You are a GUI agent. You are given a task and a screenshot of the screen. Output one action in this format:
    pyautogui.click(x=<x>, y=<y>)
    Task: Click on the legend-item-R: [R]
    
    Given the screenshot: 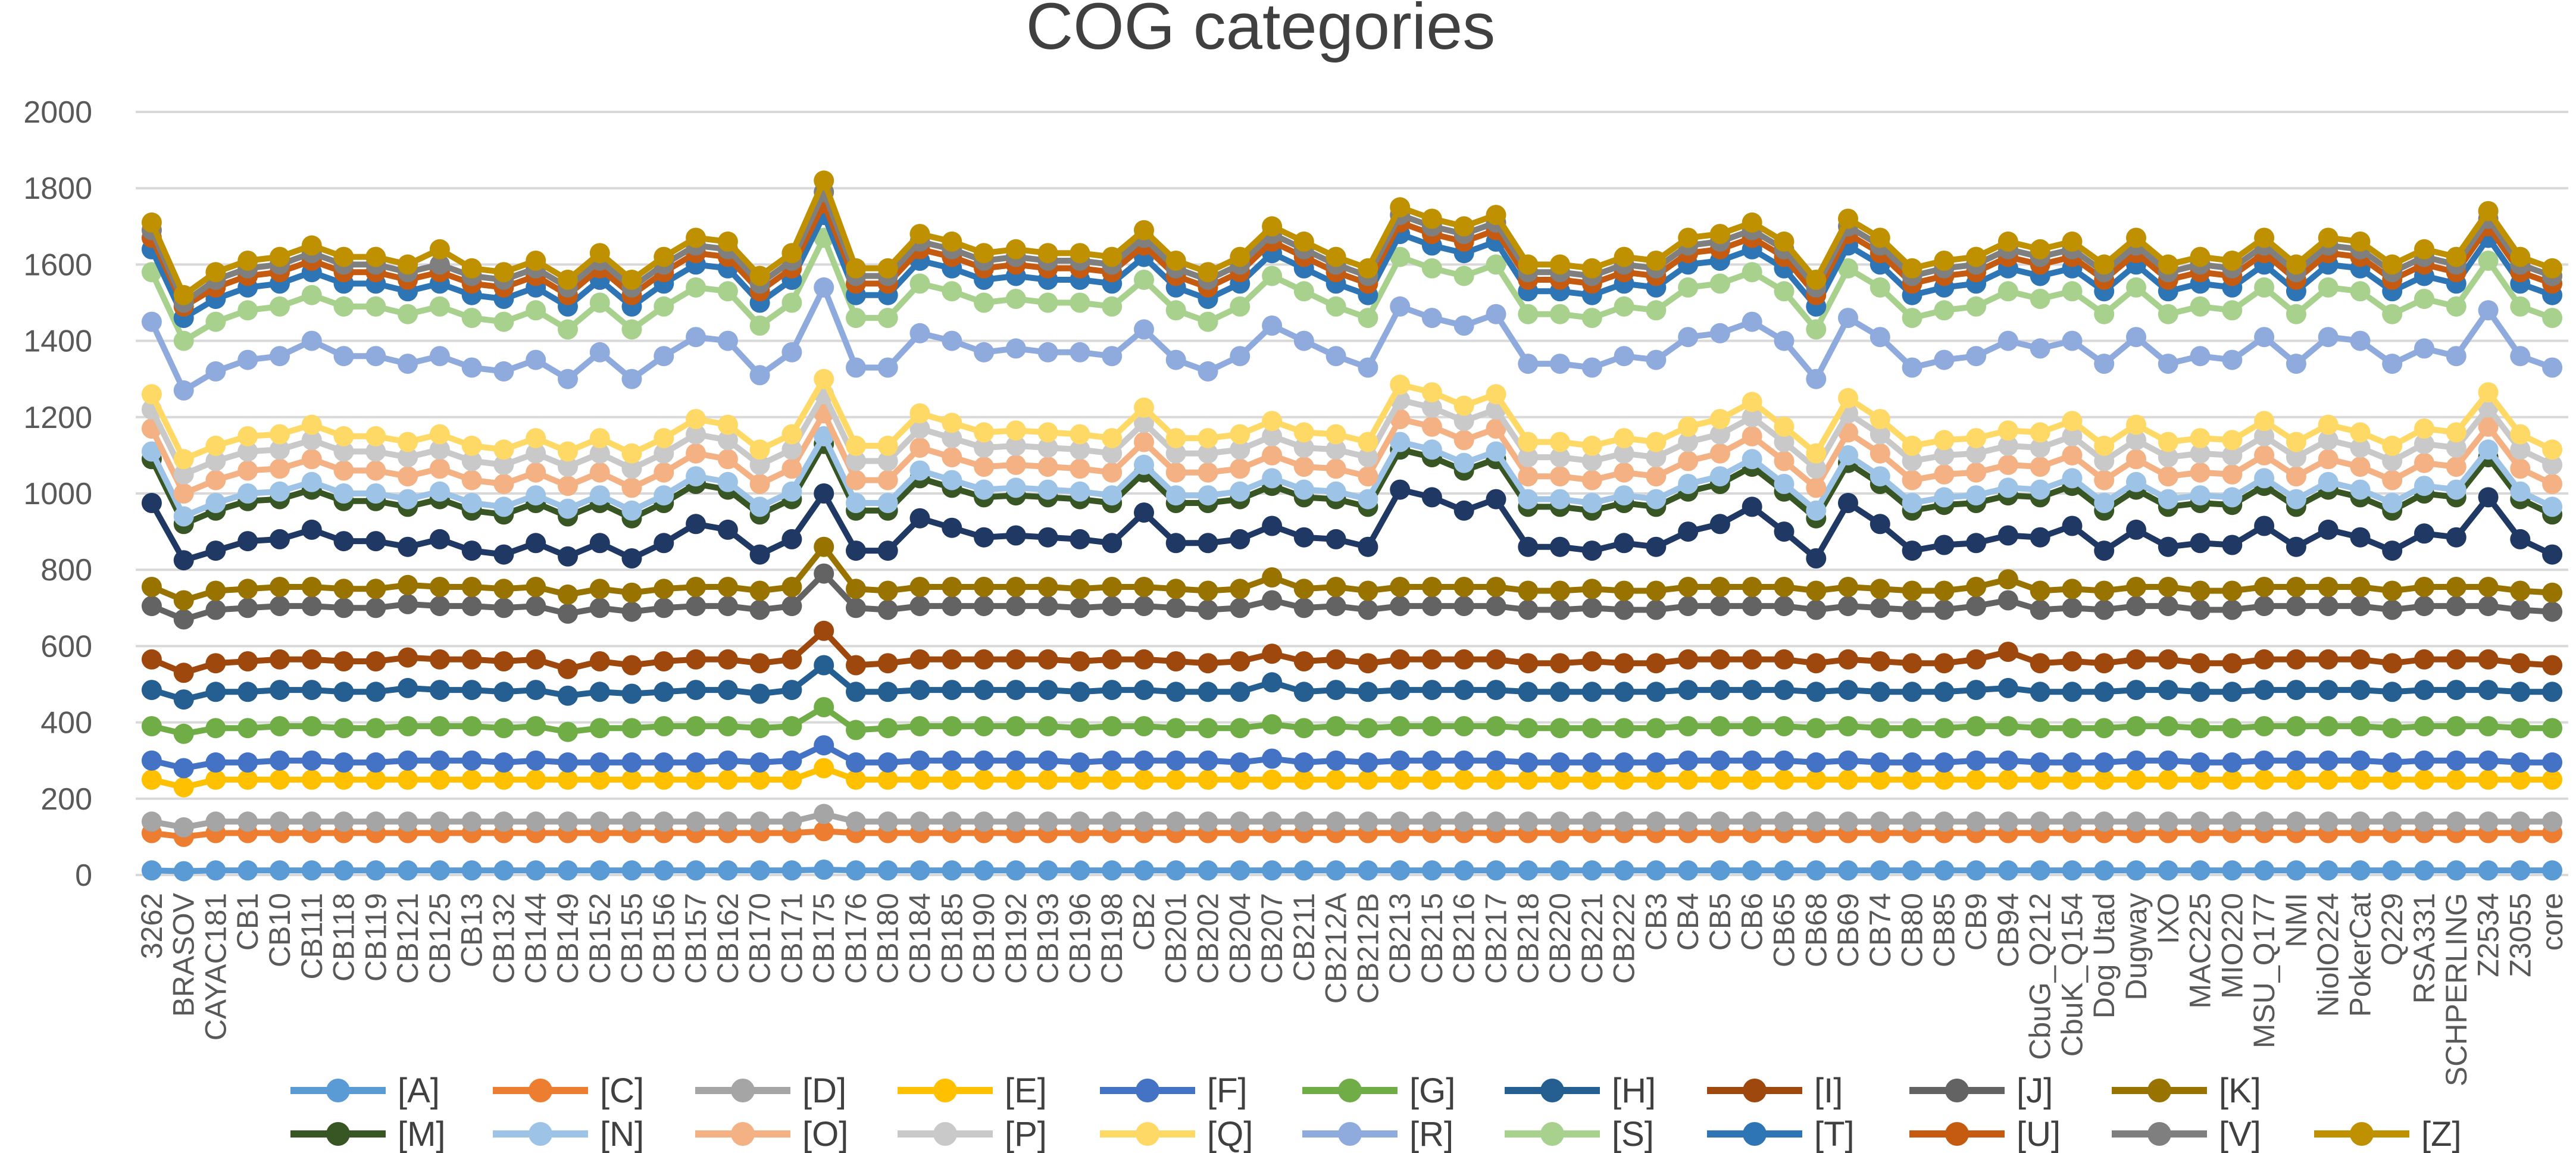 What is the action you would take?
    pyautogui.click(x=1377, y=1134)
    